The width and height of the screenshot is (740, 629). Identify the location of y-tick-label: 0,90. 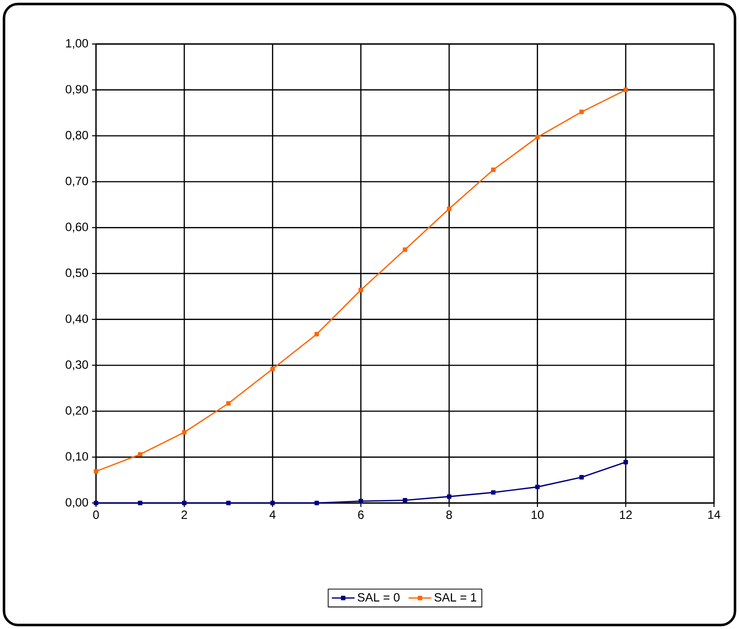
(77, 89).